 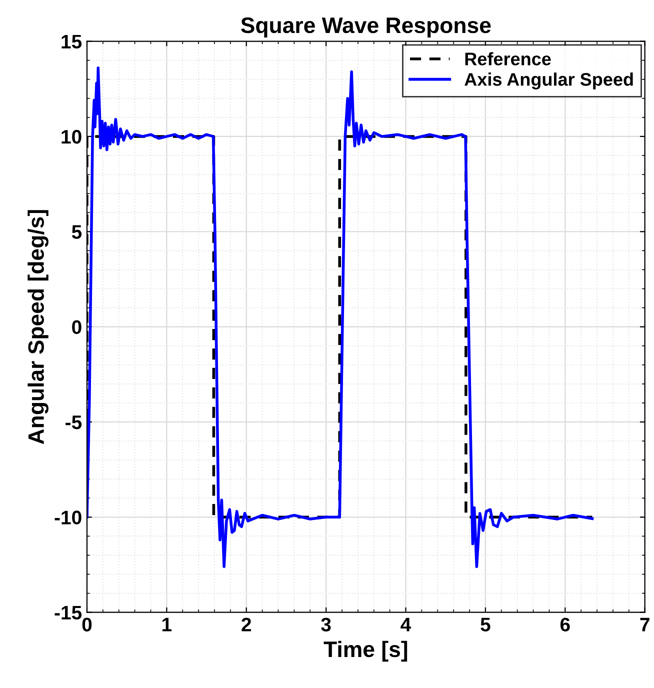 What do you see at coordinates (77, 327) in the screenshot?
I see `y-tick-label: 0` at bounding box center [77, 327].